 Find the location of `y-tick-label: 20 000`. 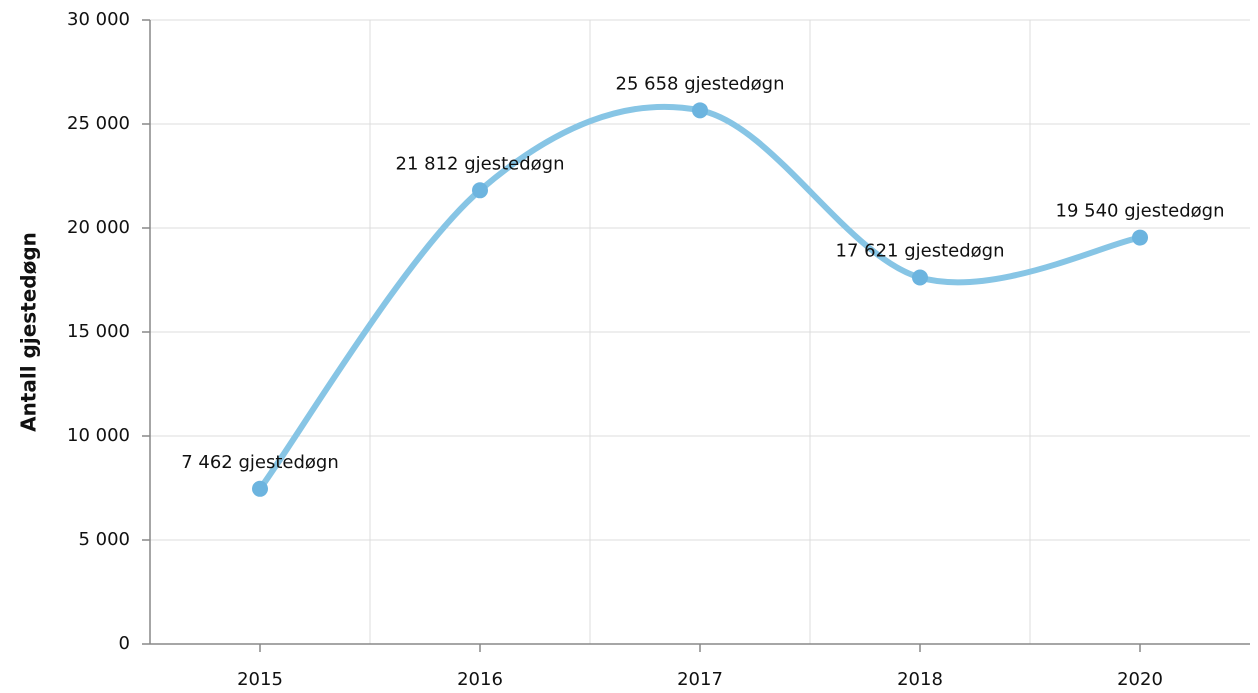

y-tick-label: 20 000 is located at coordinates (98, 227).